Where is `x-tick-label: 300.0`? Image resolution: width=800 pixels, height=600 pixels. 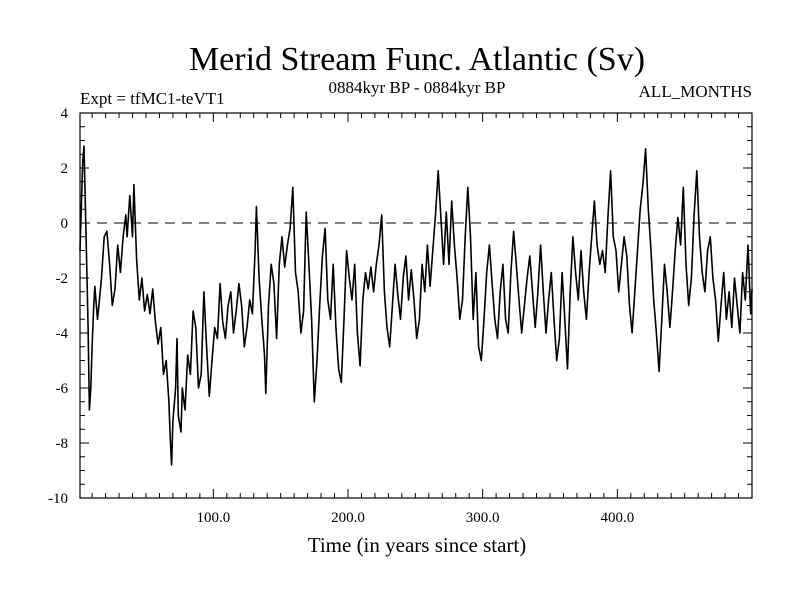 x-tick-label: 300.0 is located at coordinates (483, 518).